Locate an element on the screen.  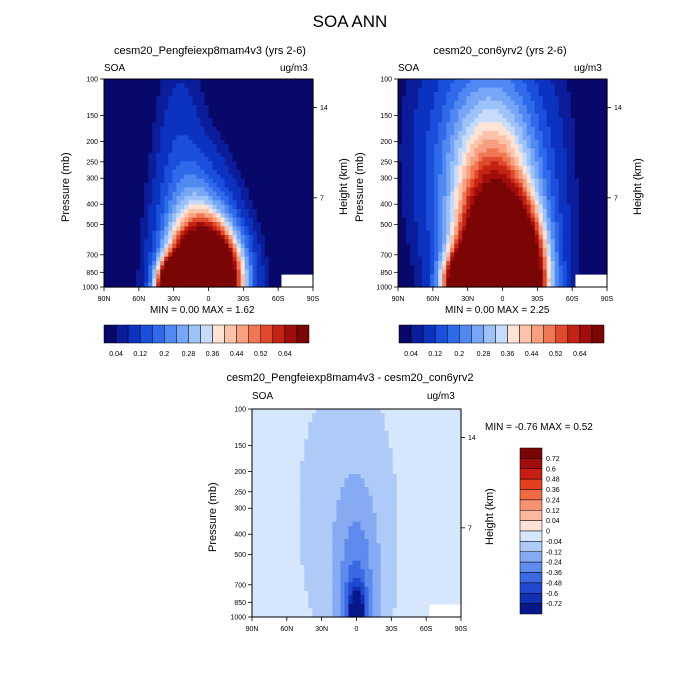
panel-2-ytick-label: 500 is located at coordinates (386, 225).